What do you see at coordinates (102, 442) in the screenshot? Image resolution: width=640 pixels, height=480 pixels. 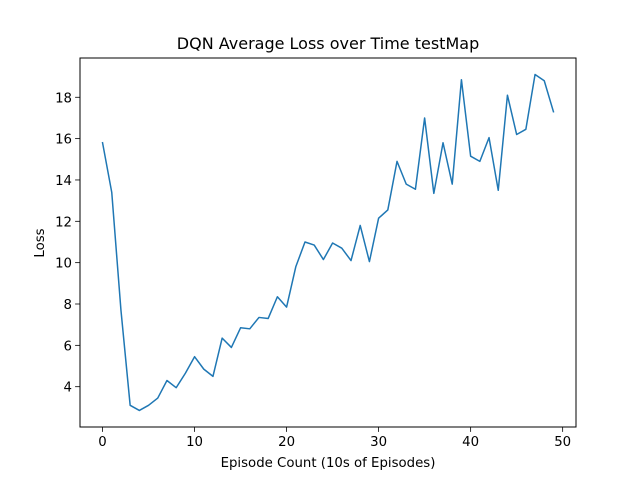 I see `x-tick-label: 0` at bounding box center [102, 442].